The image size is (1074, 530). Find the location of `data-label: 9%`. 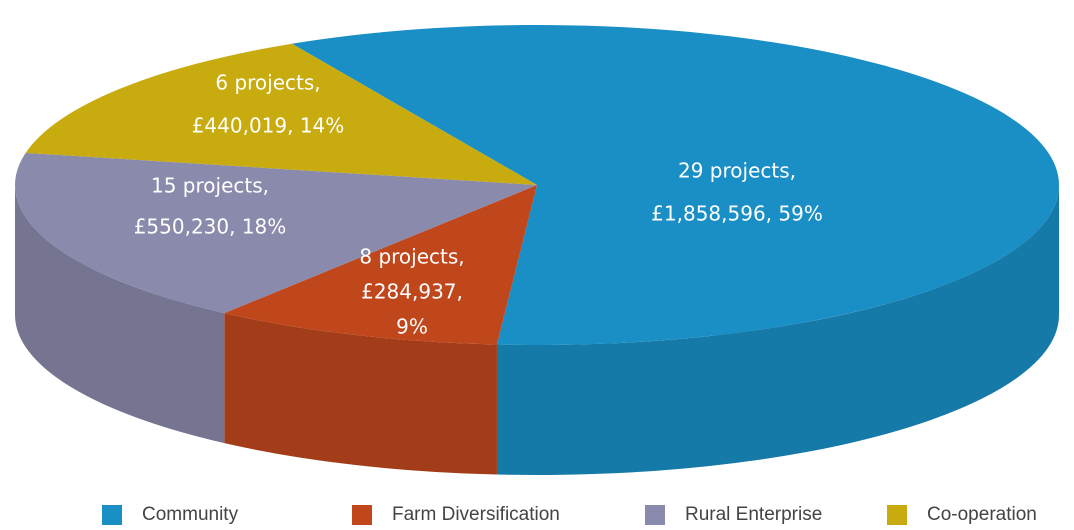

data-label: 9% is located at coordinates (412, 327).